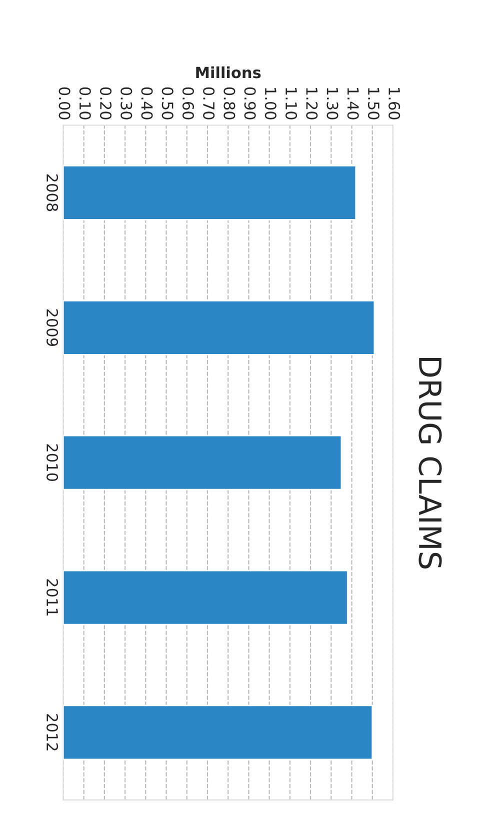  Describe the element at coordinates (52, 327) in the screenshot. I see `y-tick-label: 2009` at that location.